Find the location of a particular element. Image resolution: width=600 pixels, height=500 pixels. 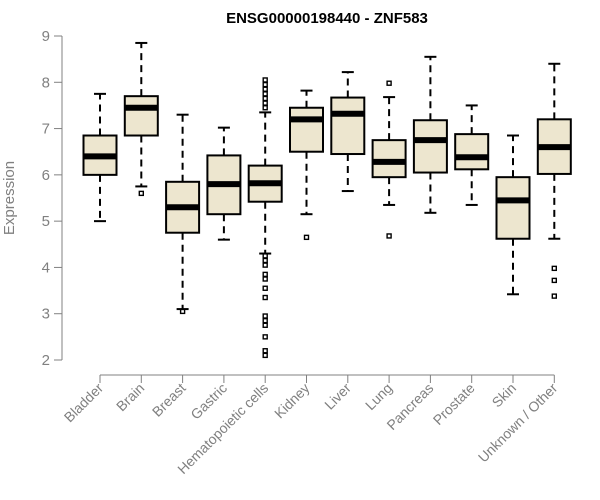

box-prostate is located at coordinates (472, 155).